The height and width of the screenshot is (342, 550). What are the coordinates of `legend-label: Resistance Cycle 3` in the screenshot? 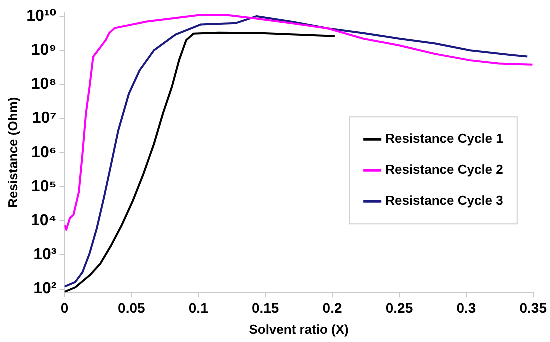 It's located at (445, 200).